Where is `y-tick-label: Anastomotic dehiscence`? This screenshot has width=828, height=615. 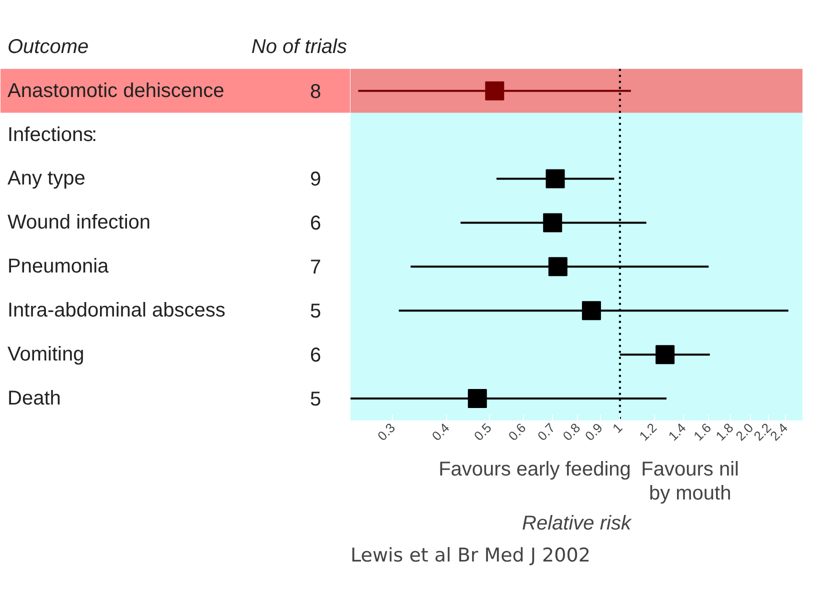 y-tick-label: Anastomotic dehiscence is located at coordinates (116, 91).